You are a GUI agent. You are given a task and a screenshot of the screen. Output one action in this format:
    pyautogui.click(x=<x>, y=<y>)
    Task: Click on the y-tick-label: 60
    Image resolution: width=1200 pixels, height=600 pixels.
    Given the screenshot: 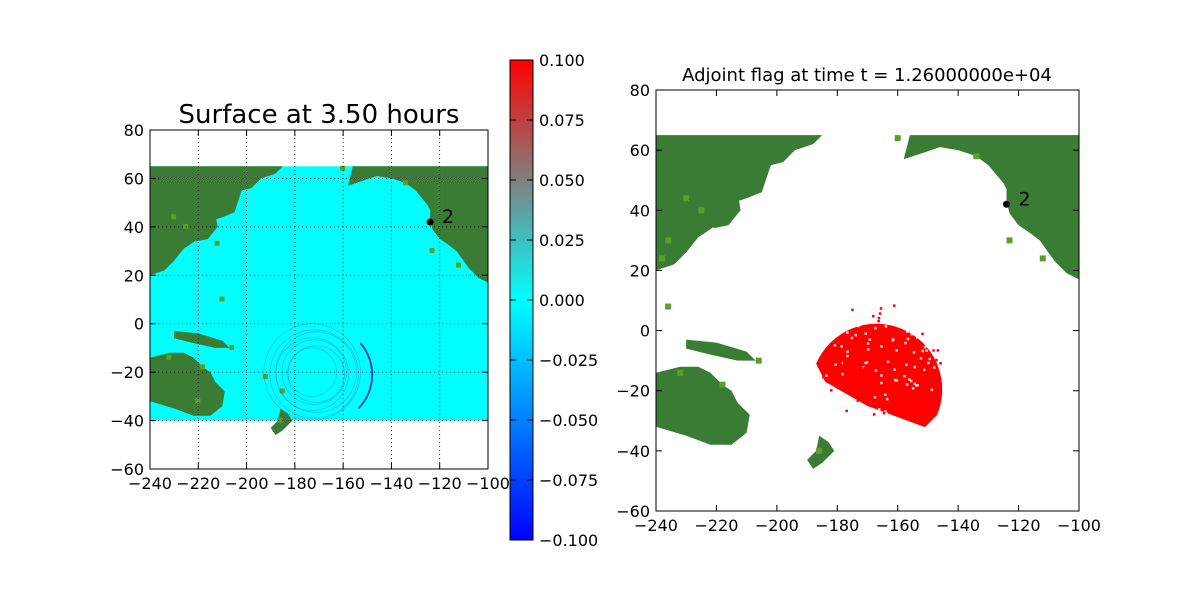 What is the action you would take?
    pyautogui.click(x=134, y=178)
    